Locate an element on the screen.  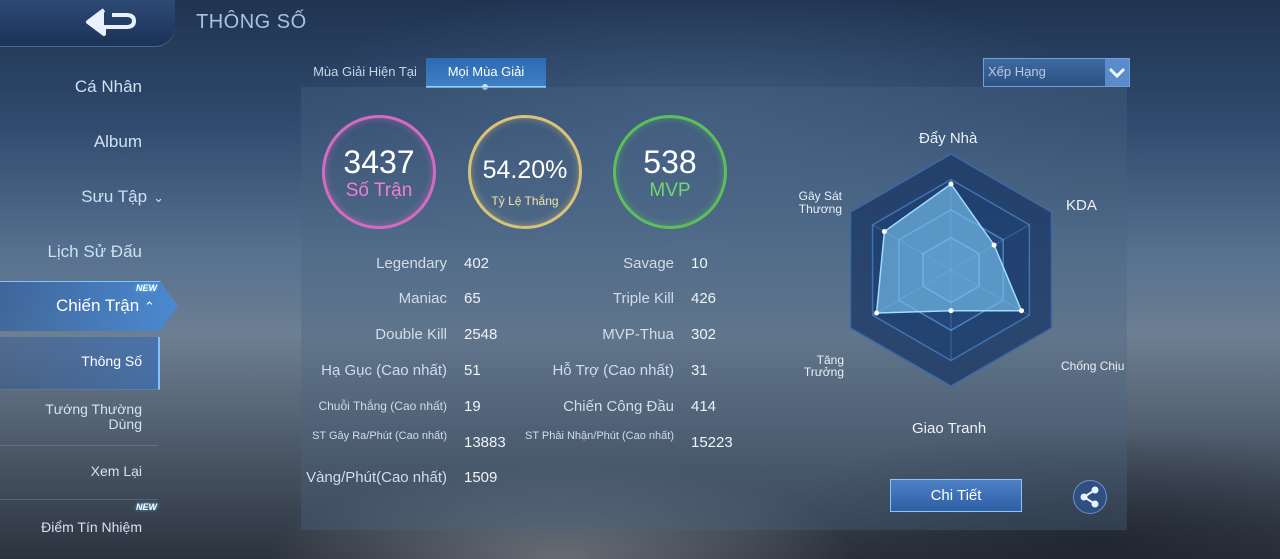
stat-value: 13883 is located at coordinates (485, 442).